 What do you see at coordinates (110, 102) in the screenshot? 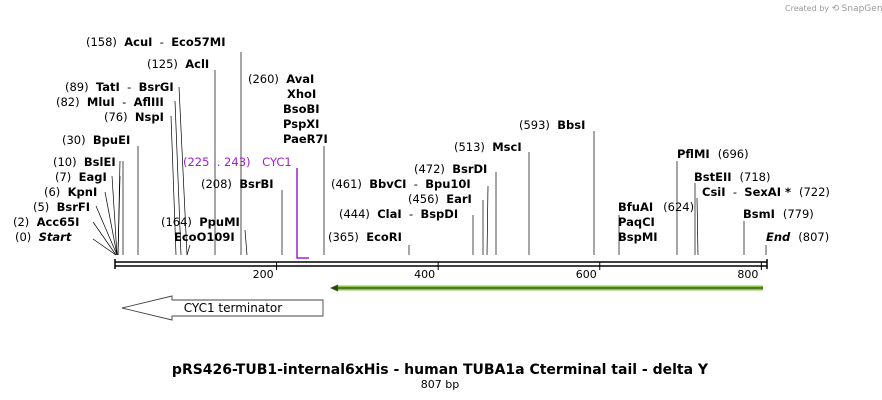
I see `enzyme-label-mlui: (82) MluI - AflIII` at bounding box center [110, 102].